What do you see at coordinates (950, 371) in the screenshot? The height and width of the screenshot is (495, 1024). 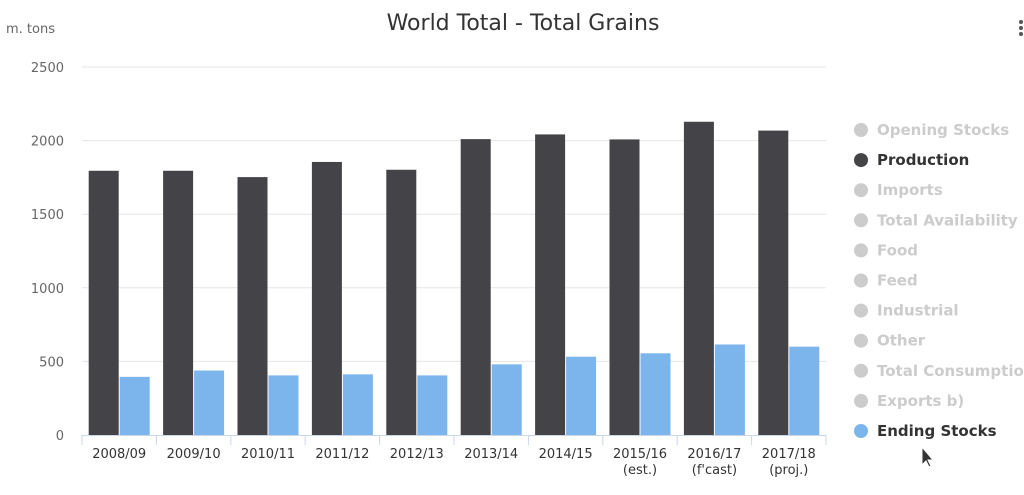 I see `legend-label: Total Consumption` at bounding box center [950, 371].